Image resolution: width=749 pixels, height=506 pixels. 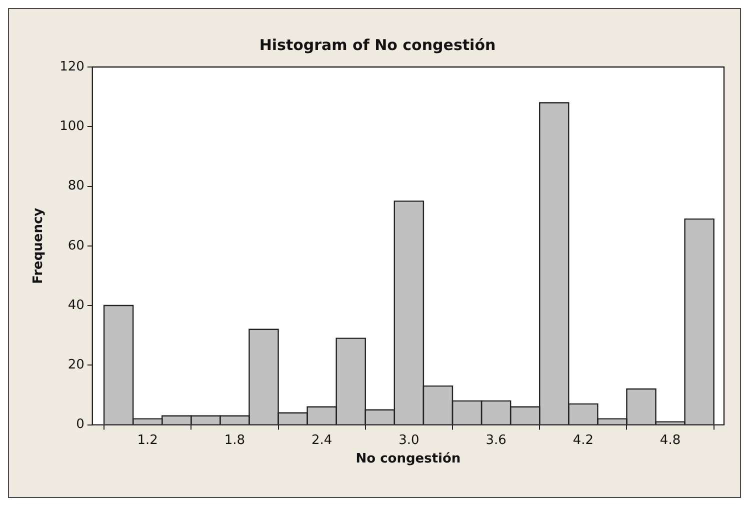 What do you see at coordinates (409, 440) in the screenshot?
I see `x-tick-label: 3.0` at bounding box center [409, 440].